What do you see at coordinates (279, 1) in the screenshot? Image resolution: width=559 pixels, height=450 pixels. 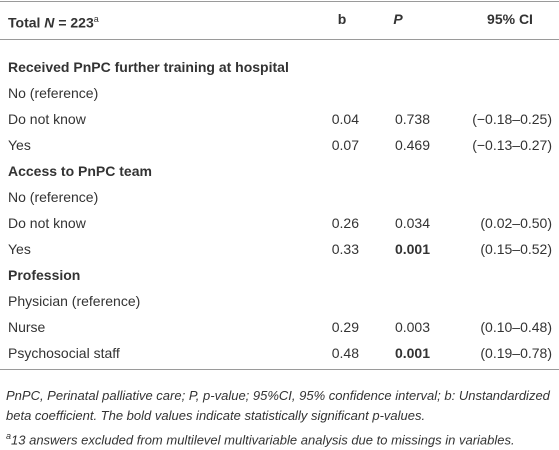 I see `top-rule` at bounding box center [279, 1].